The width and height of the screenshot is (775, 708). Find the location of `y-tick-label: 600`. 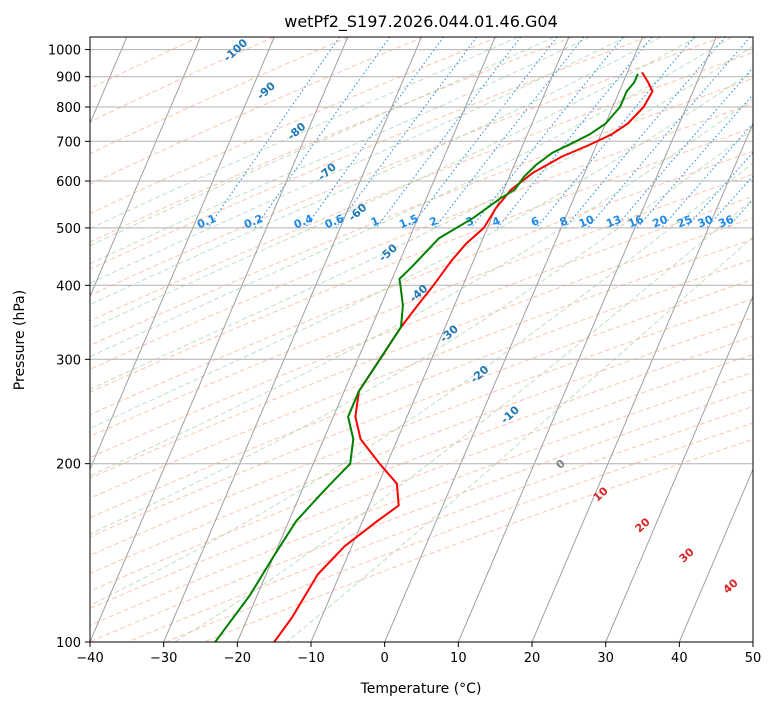

y-tick-label: 600 is located at coordinates (68, 182).